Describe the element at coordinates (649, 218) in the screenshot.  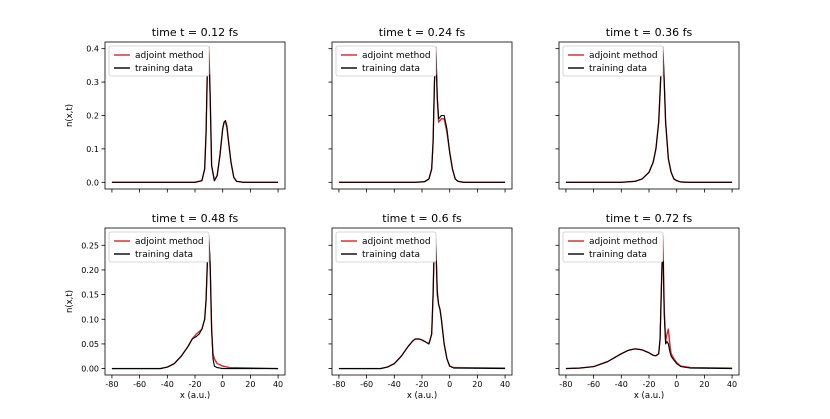
I see `panel-title-6: time t = 0.72 fs` at that location.